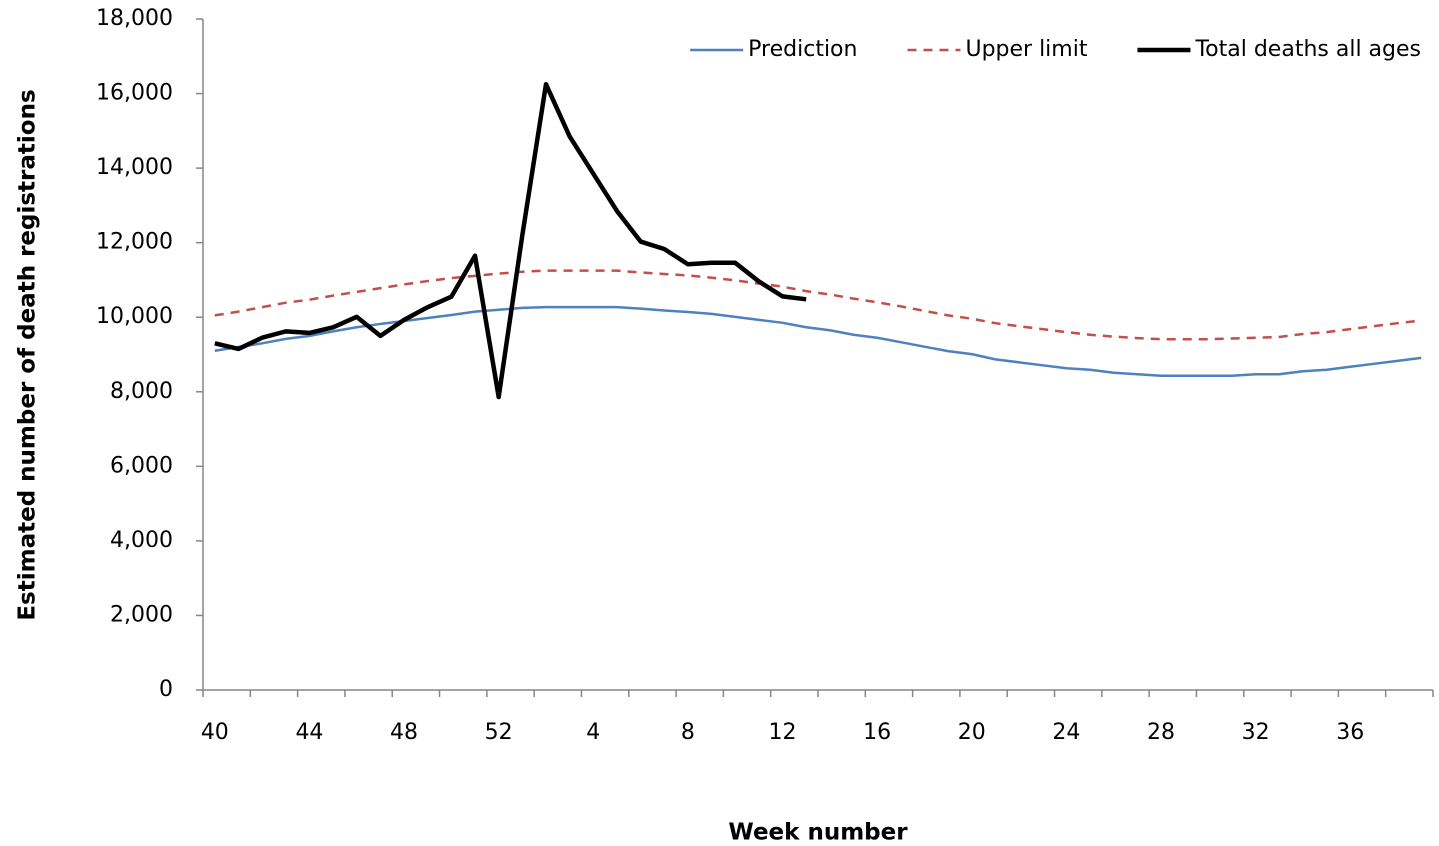  I want to click on x-tick-label: 16, so click(877, 732).